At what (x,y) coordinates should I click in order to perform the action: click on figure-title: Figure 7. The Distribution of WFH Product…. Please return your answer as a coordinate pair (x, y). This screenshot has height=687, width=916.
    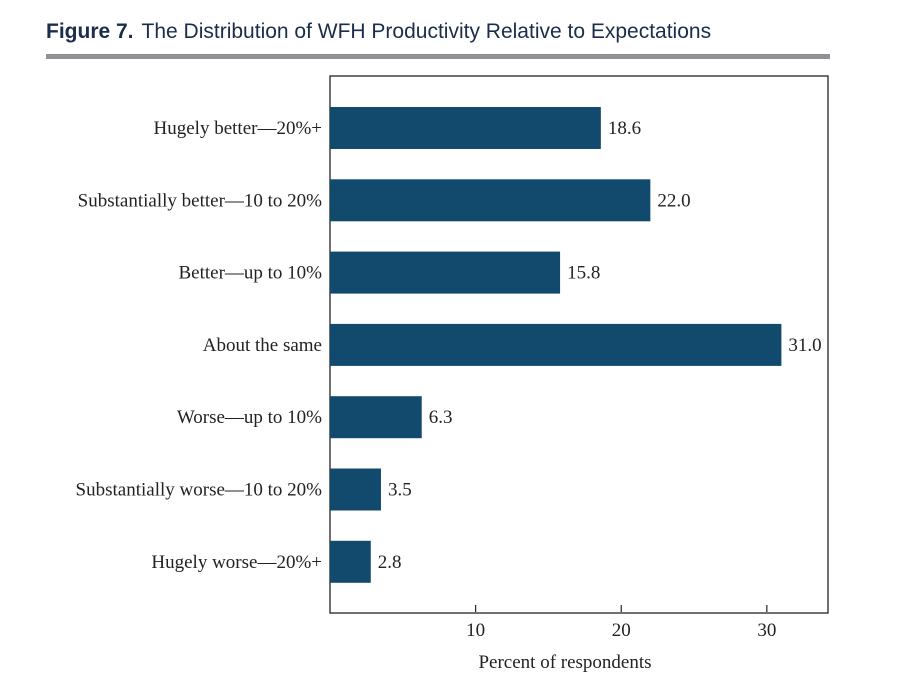
    Looking at the image, I should click on (378, 32).